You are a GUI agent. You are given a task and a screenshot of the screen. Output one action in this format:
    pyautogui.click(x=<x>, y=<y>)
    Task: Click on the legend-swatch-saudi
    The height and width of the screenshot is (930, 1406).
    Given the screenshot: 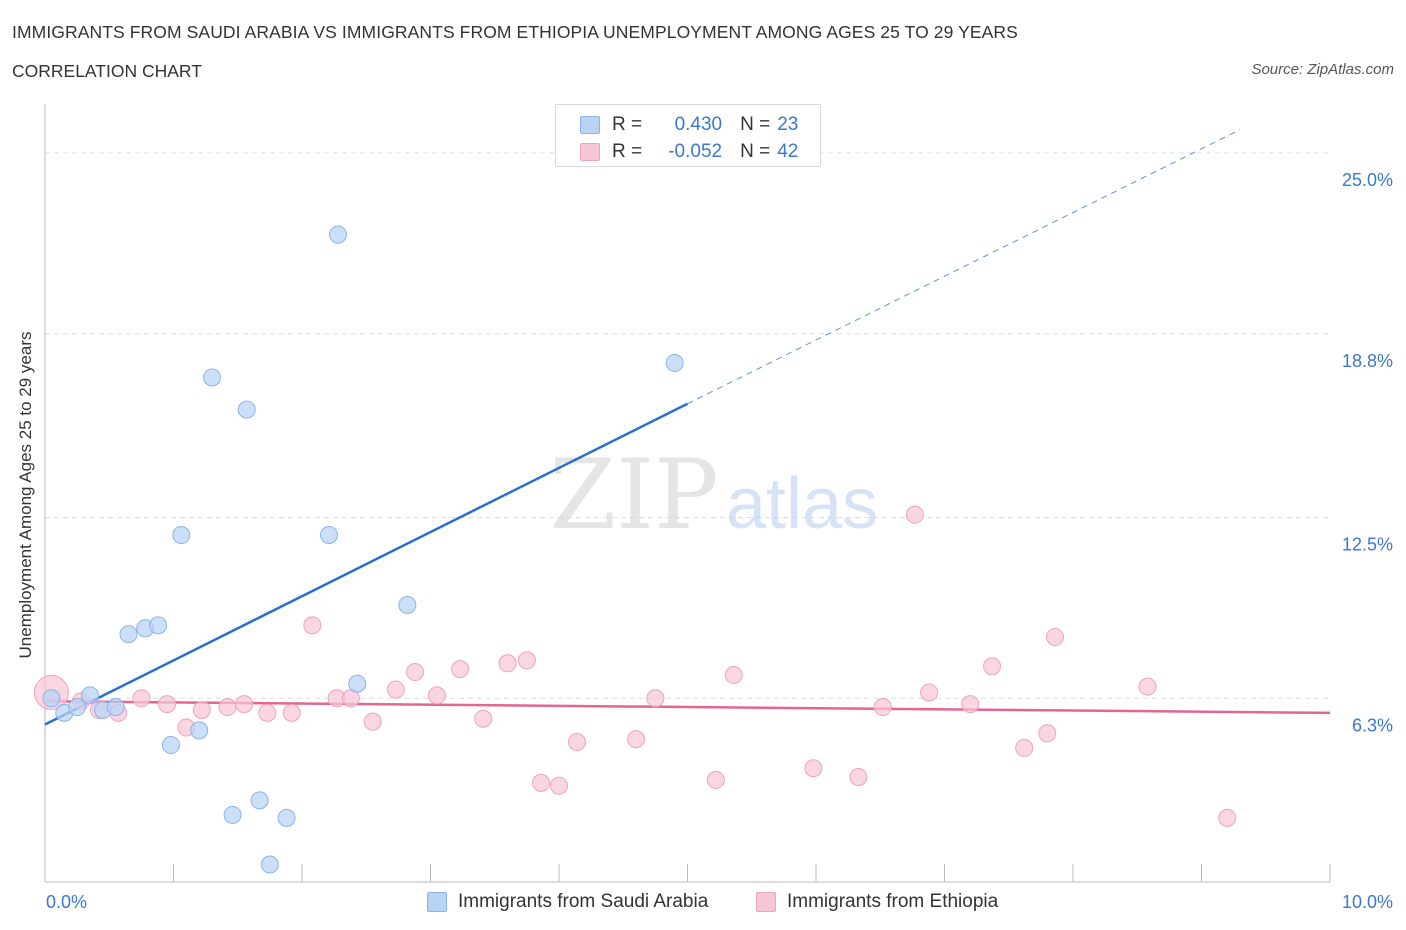 What is the action you would take?
    pyautogui.click(x=590, y=125)
    